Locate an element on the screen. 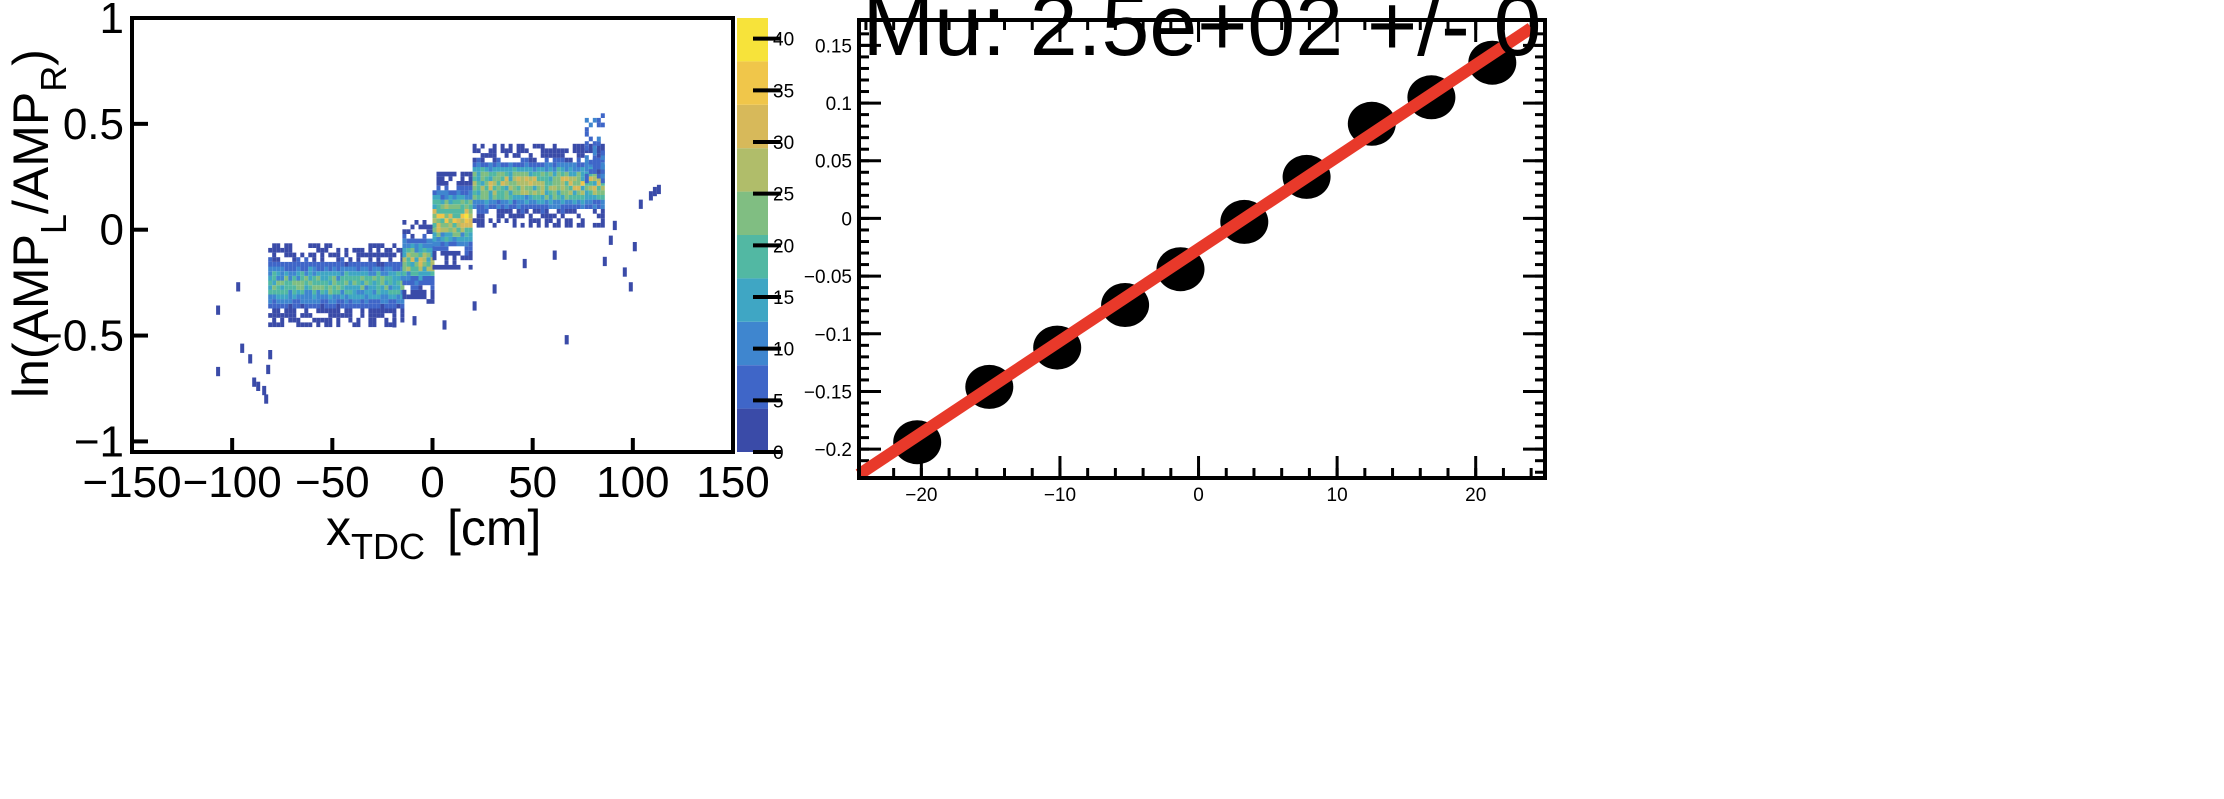 This screenshot has height=799, width=2224. colorbar-tick-label: 20 is located at coordinates (783, 246).